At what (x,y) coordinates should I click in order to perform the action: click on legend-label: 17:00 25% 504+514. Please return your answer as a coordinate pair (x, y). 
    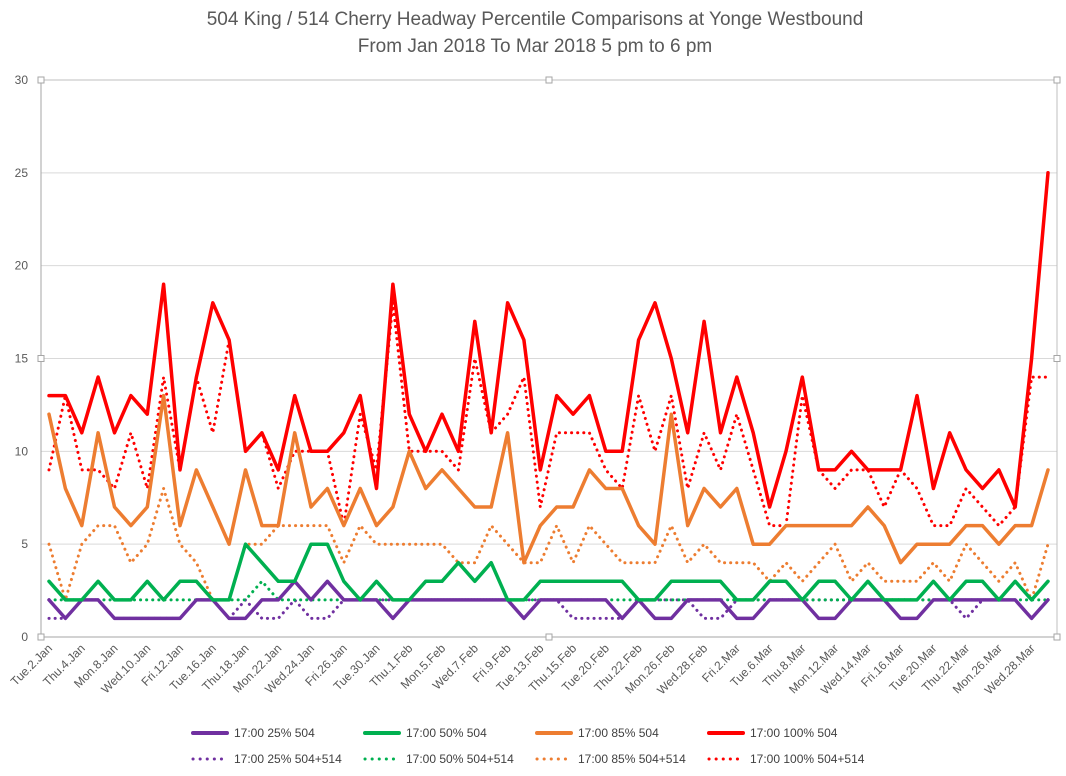
    Looking at the image, I should click on (288, 759).